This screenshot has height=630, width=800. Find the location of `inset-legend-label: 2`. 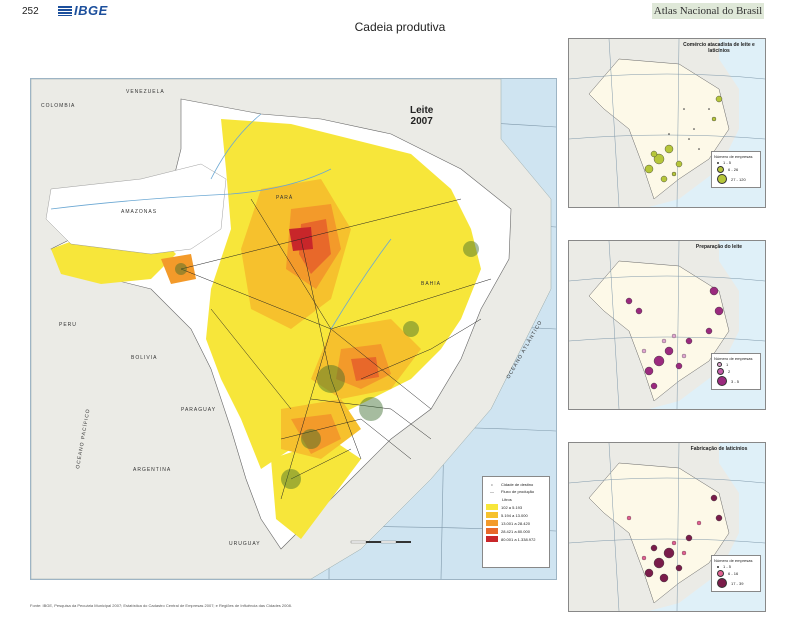

inset-legend-label: 2 is located at coordinates (729, 371).